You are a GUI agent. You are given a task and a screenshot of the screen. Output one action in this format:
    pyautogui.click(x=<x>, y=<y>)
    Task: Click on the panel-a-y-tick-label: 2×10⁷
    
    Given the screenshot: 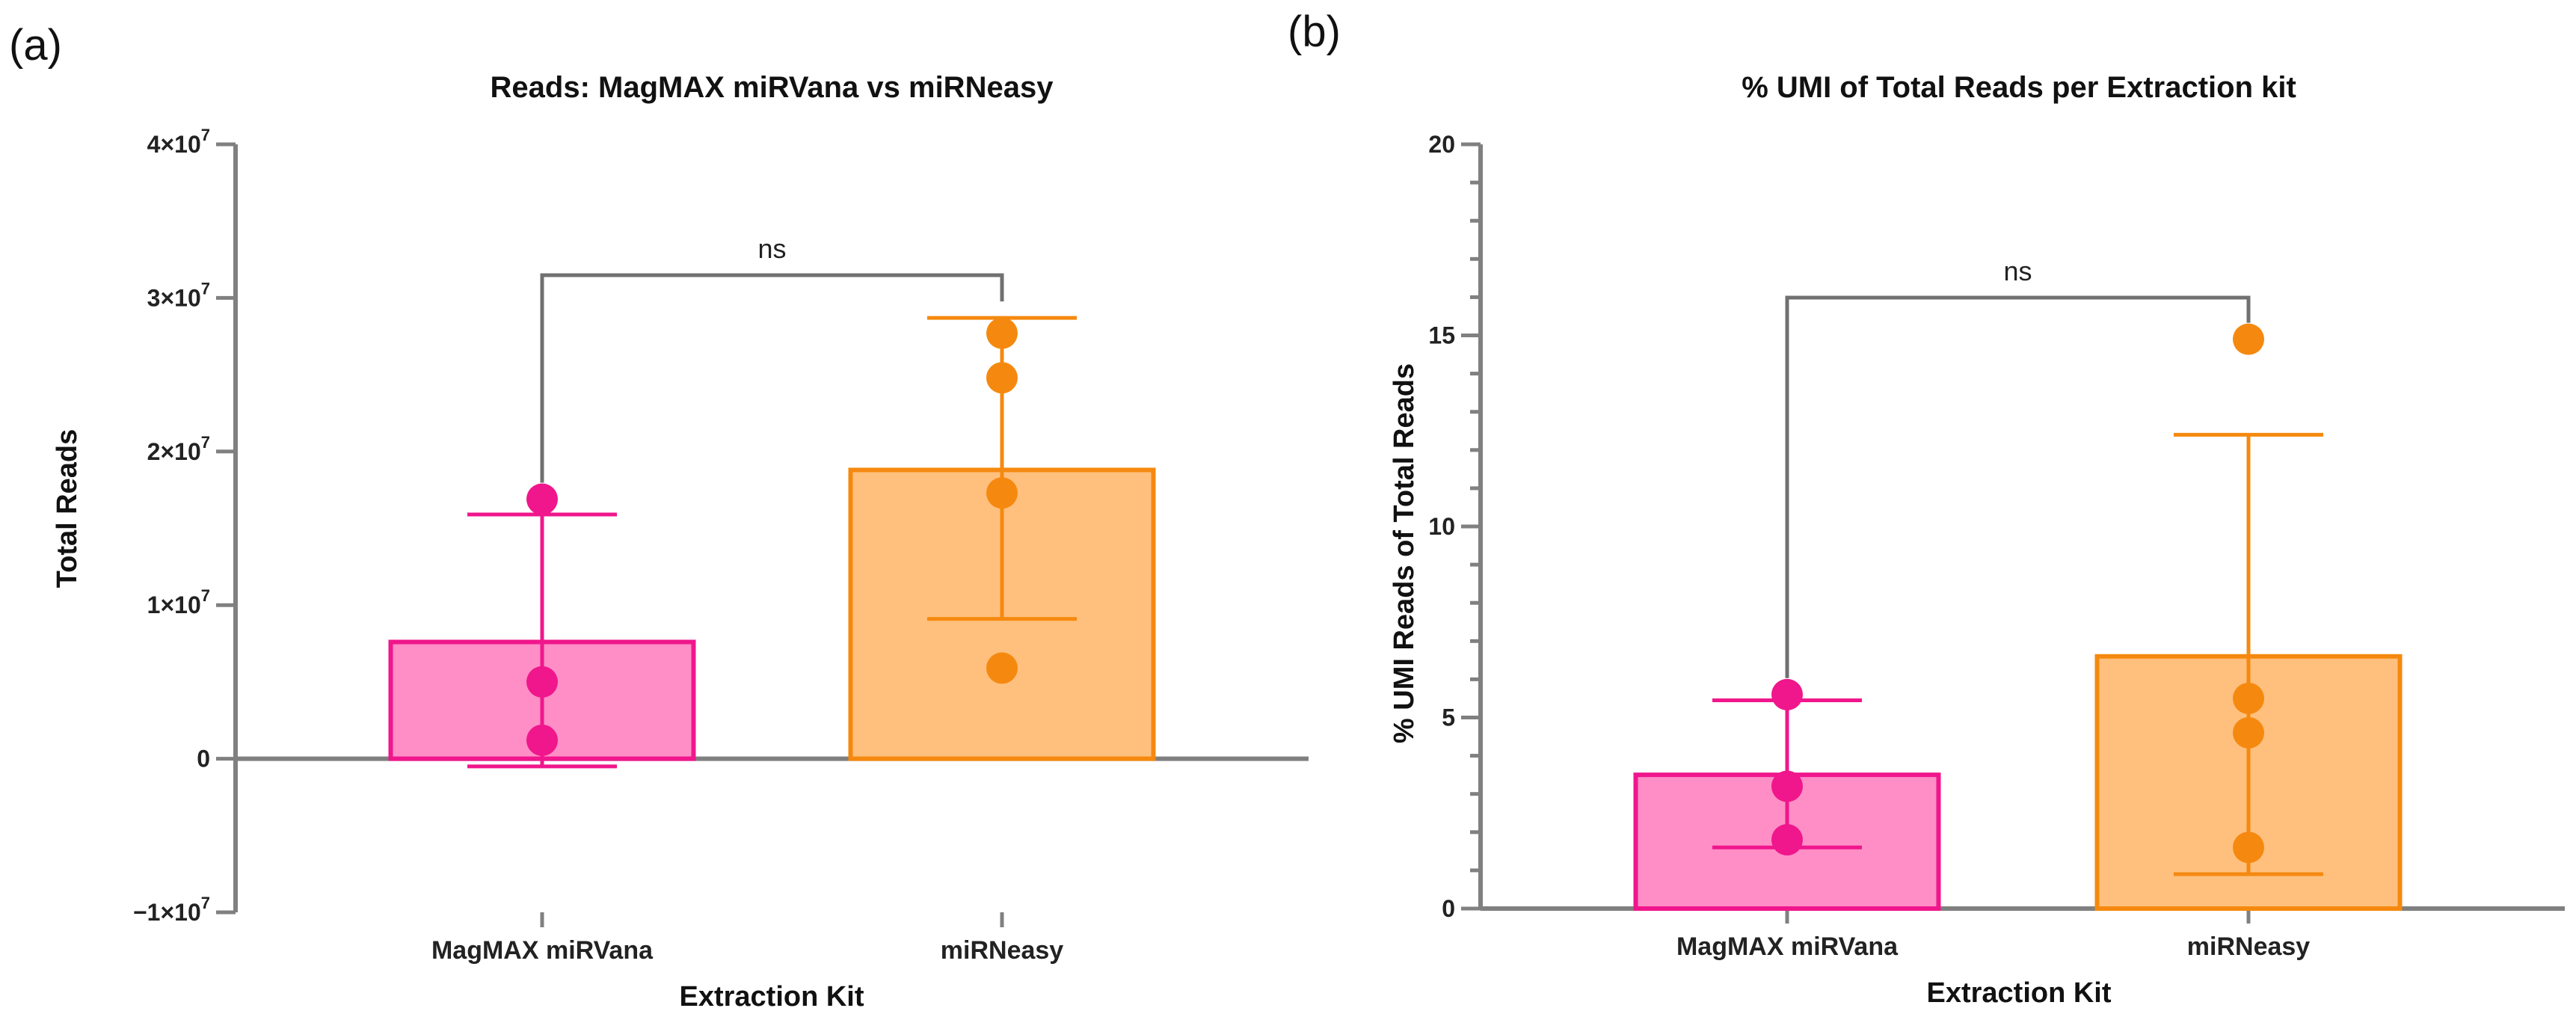 What is the action you would take?
    pyautogui.click(x=178, y=449)
    